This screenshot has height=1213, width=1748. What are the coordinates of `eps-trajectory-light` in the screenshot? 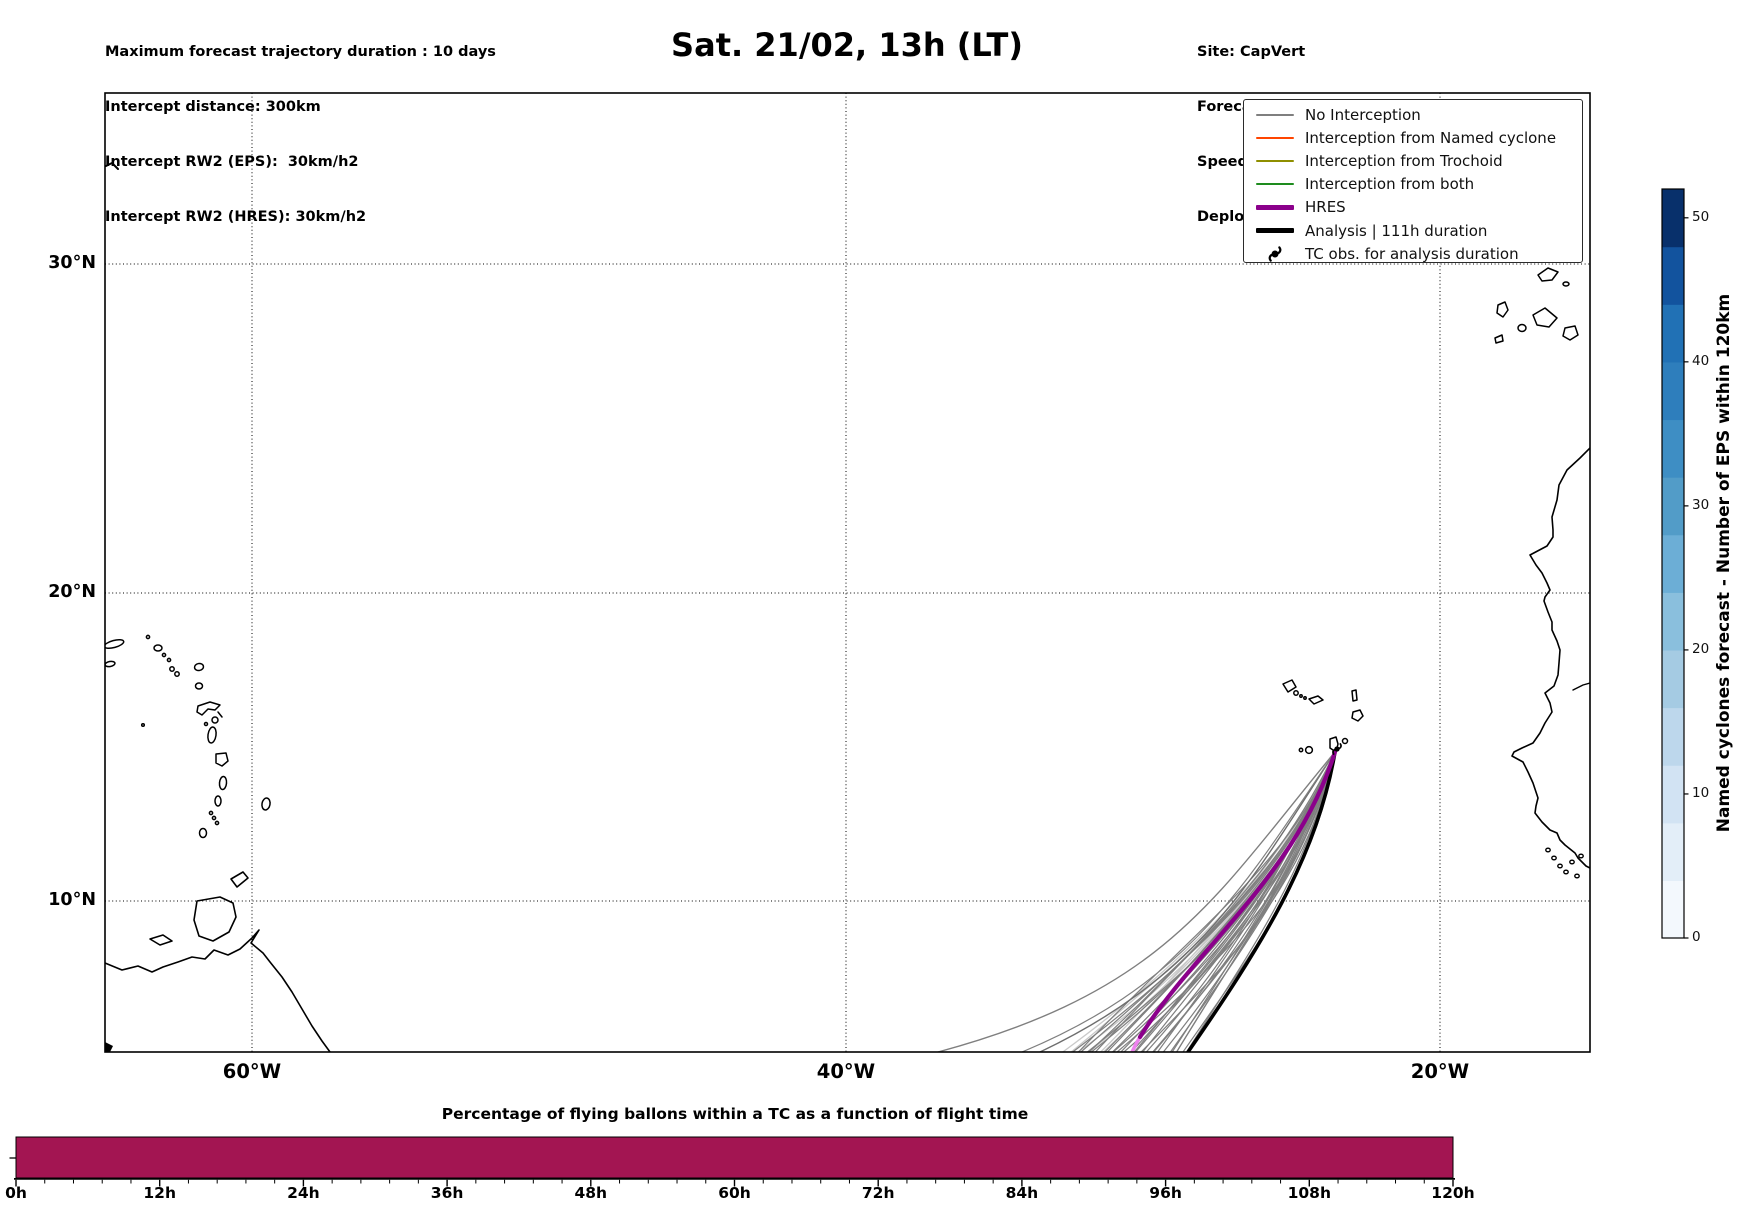 It's located at (1206, 901).